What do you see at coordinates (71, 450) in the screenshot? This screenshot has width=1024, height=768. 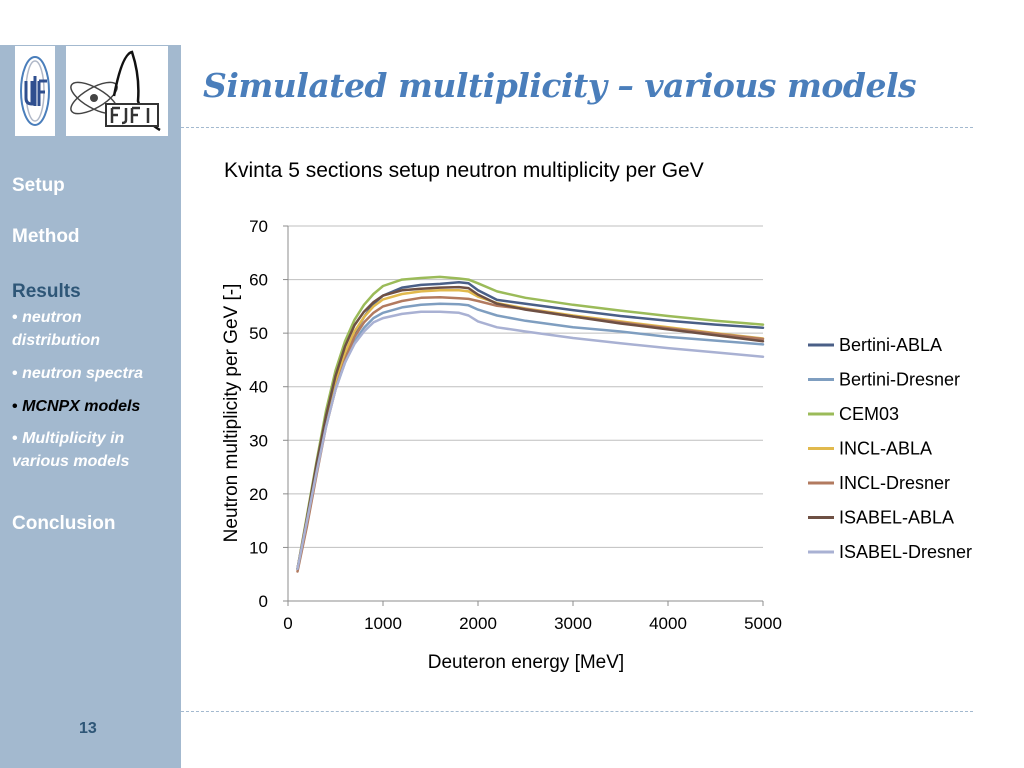 I see `subnav-label: Multiplicity in various models` at bounding box center [71, 450].